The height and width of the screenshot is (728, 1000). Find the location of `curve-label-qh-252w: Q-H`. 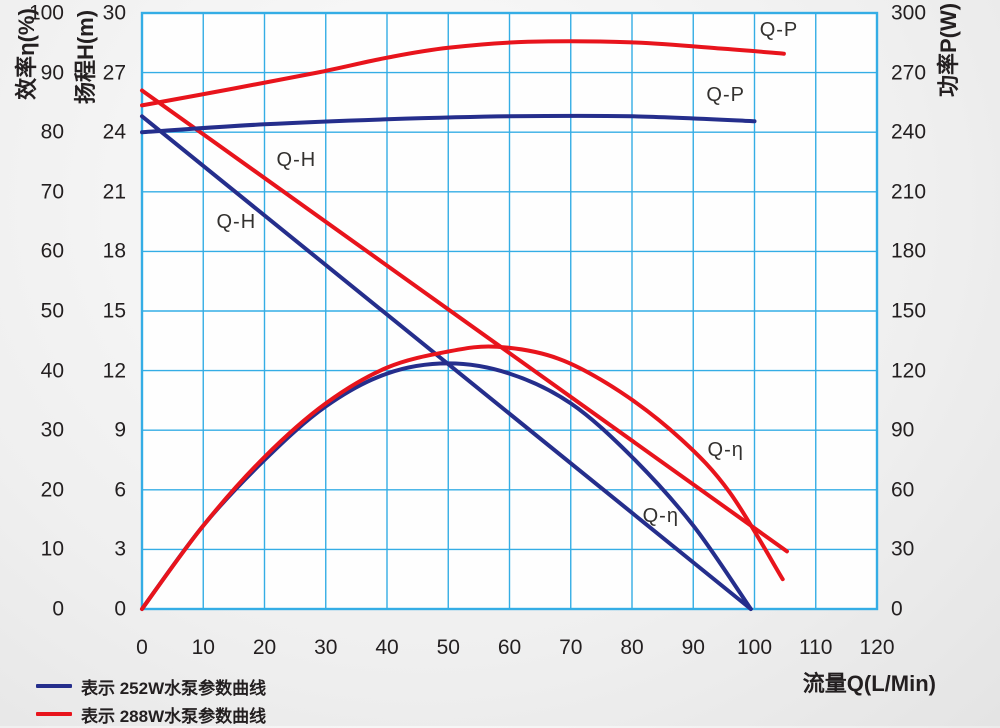

curve-label-qh-252w: Q-H is located at coordinates (236, 221).